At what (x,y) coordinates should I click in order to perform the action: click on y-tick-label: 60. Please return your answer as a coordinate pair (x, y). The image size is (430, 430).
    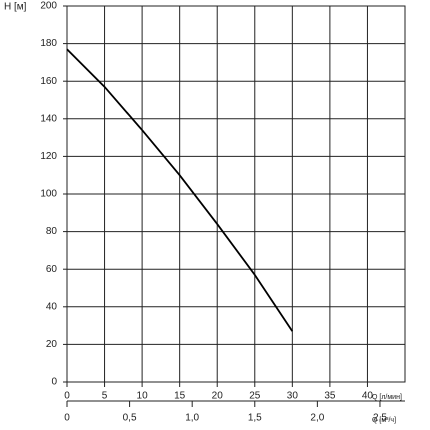
    Looking at the image, I should click on (52, 269).